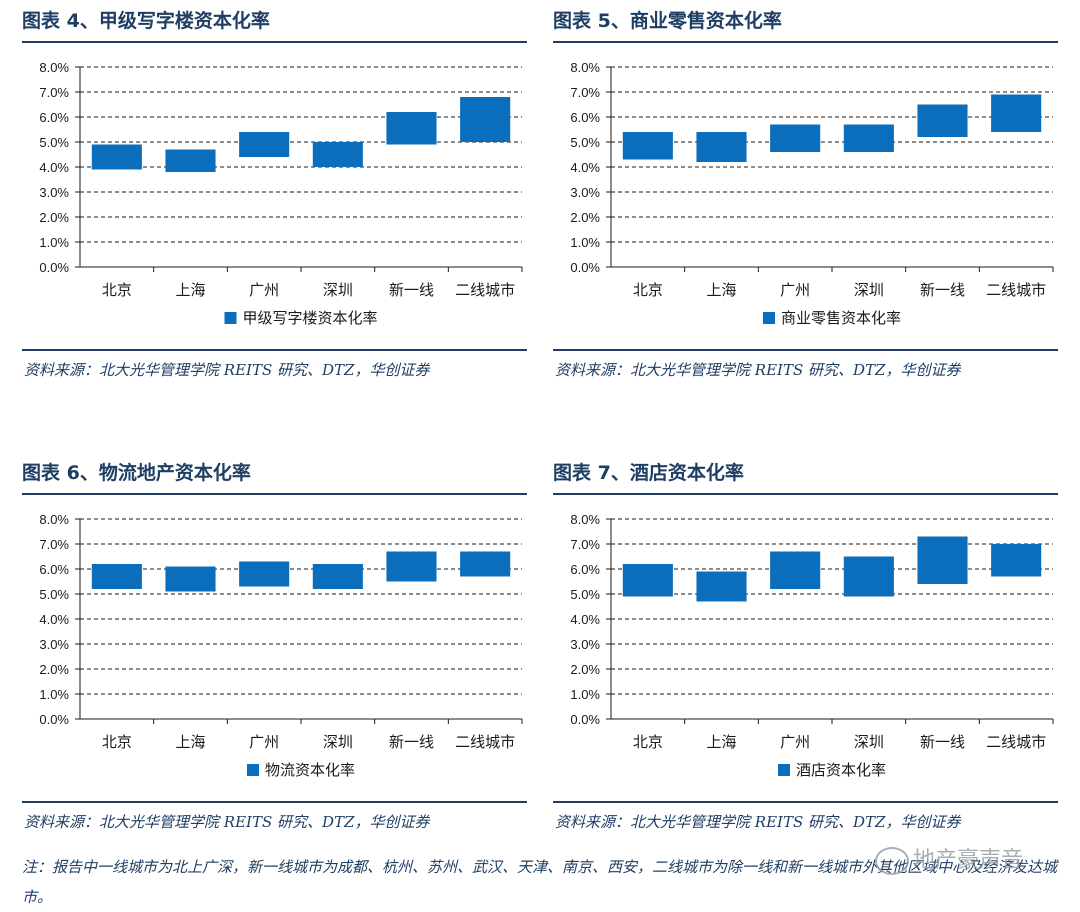  I want to click on legend: 甲级写字楼资本化率, so click(301, 318).